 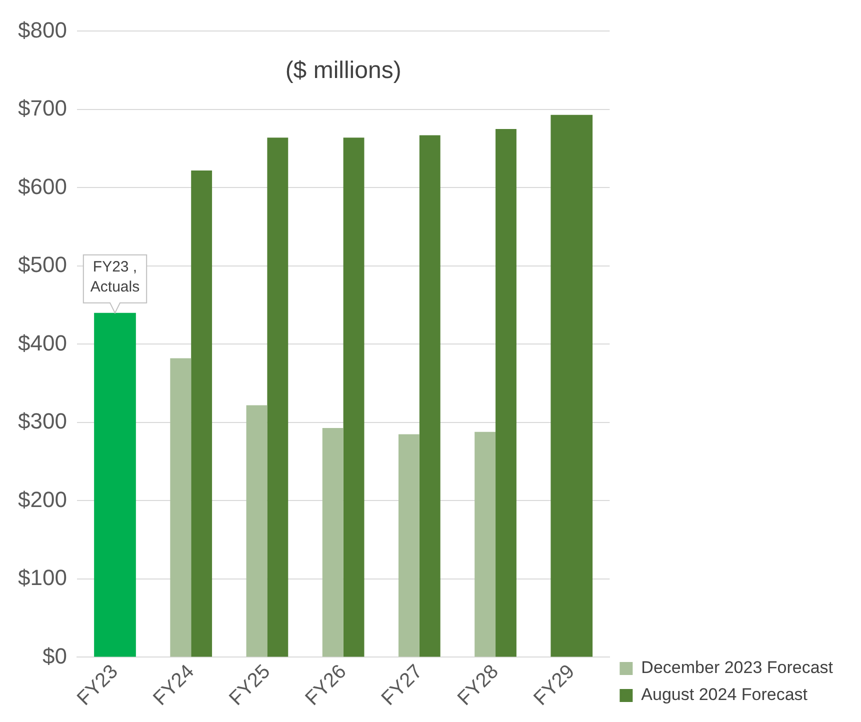 What do you see at coordinates (42, 29) in the screenshot?
I see `y-tick-label: $800` at bounding box center [42, 29].